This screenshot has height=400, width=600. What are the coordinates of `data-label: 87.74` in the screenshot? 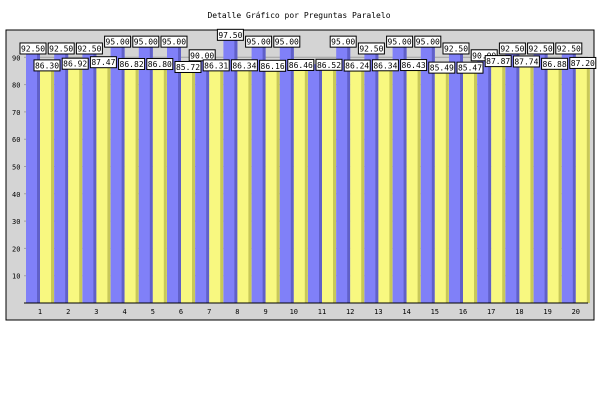 It's located at (526, 61).